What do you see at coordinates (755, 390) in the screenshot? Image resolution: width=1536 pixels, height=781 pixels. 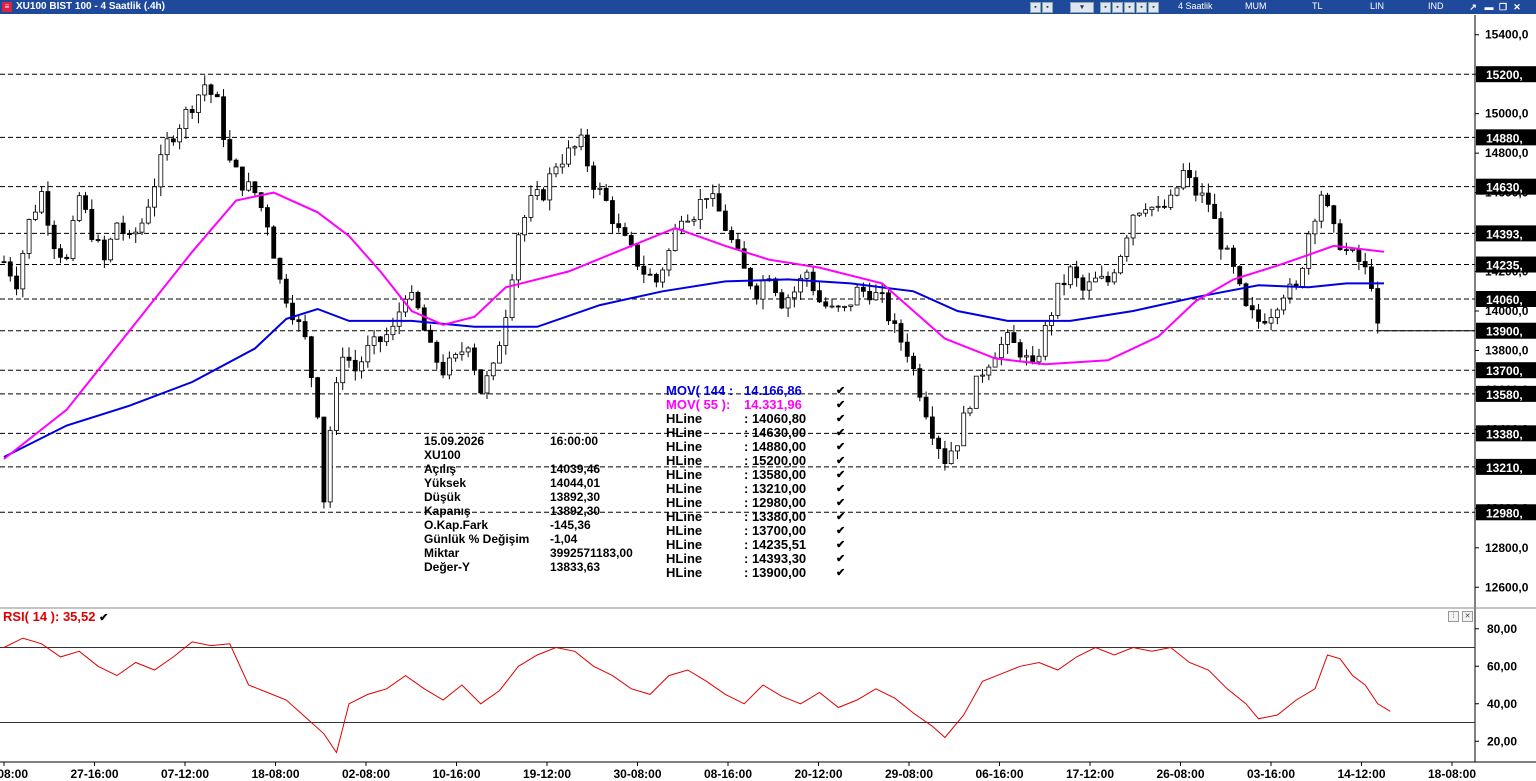 I see `legend-row: MOV( 144 : 14.166,86 ✔` at bounding box center [755, 390].